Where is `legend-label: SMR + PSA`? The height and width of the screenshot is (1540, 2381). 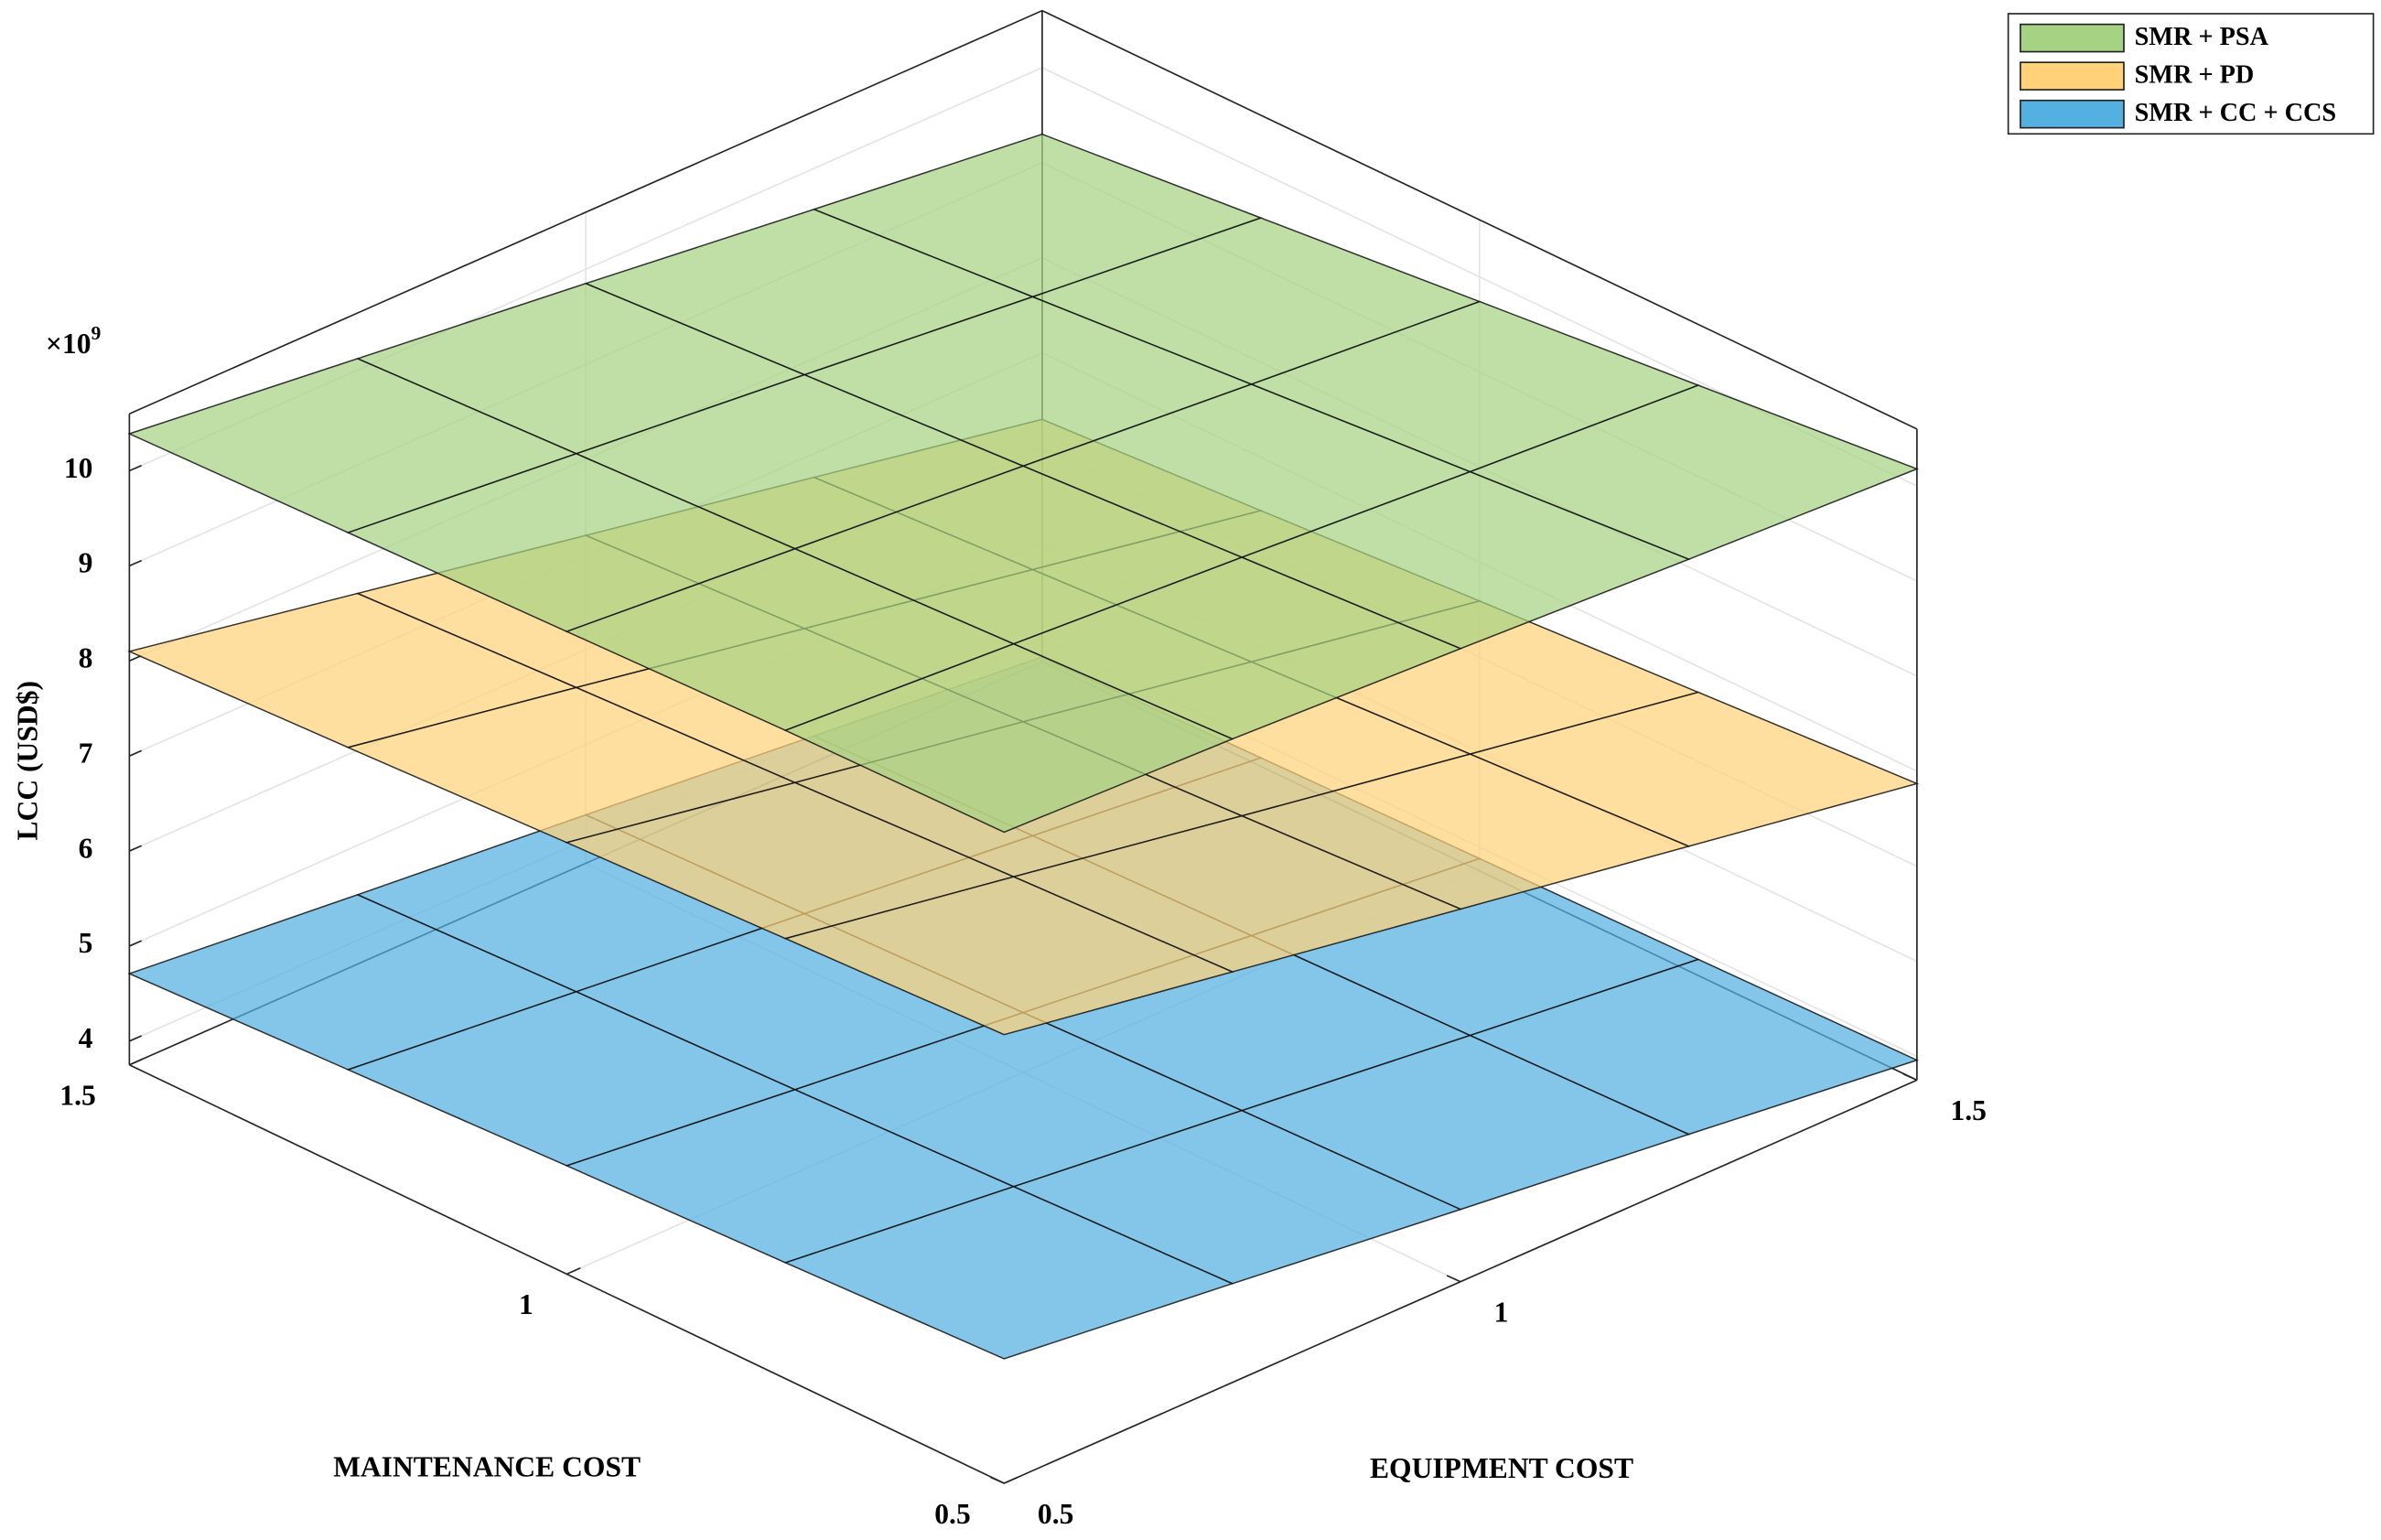 legend-label: SMR + PSA is located at coordinates (2202, 37).